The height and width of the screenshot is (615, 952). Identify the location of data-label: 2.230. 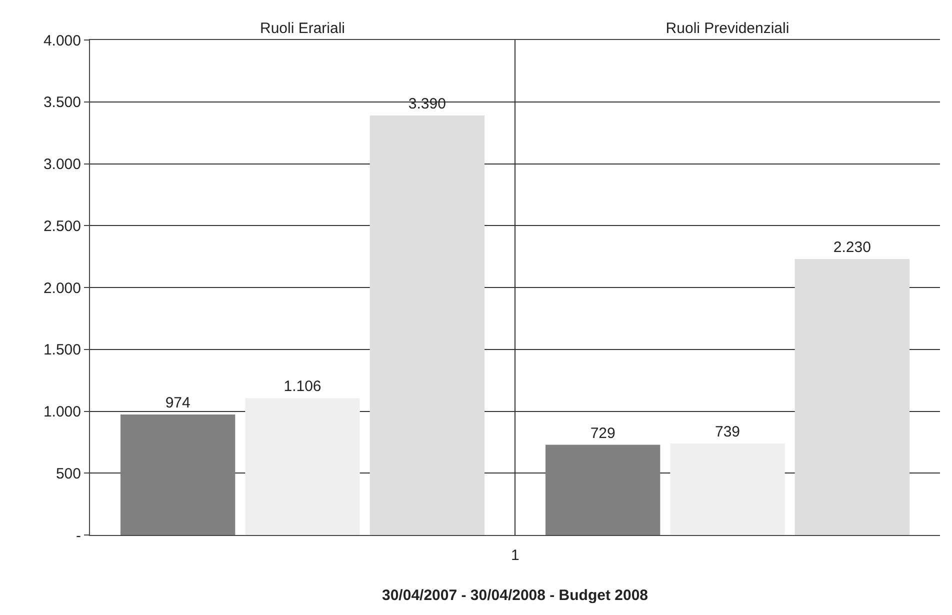
(852, 247).